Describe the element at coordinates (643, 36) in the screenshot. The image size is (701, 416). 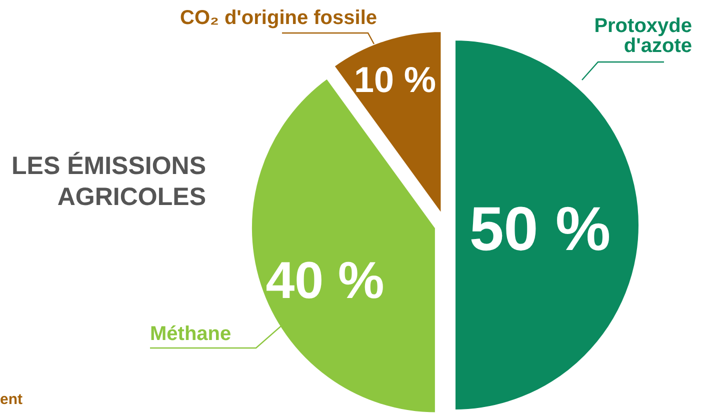
I see `slice-label: Protoxyde d'azote` at that location.